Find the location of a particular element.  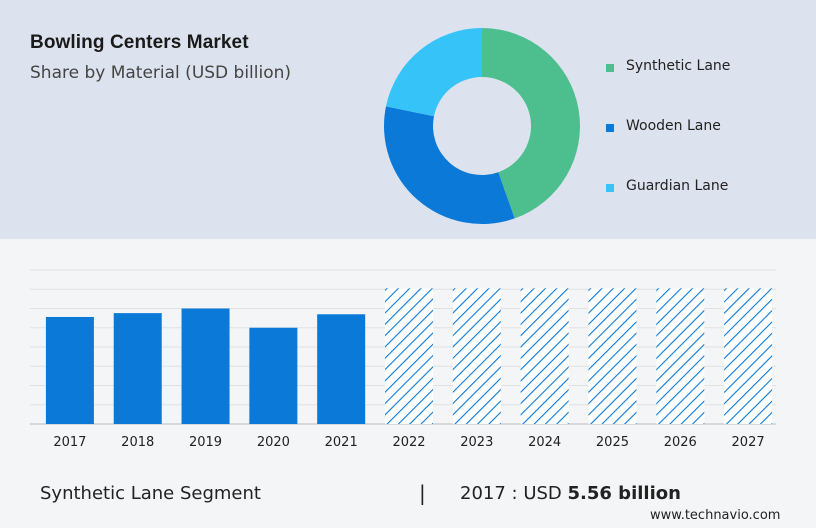

brand-url: www.technavio.com is located at coordinates (715, 515).